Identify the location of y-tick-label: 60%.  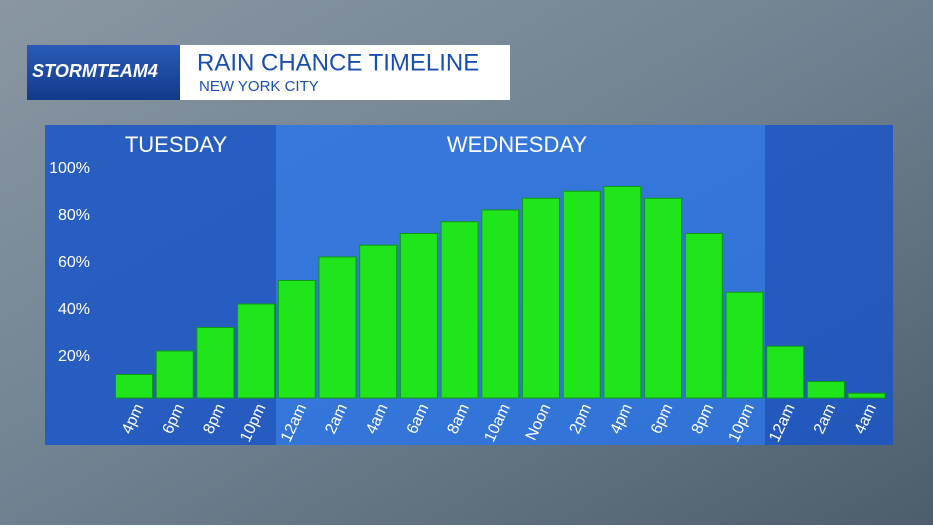
(74, 262).